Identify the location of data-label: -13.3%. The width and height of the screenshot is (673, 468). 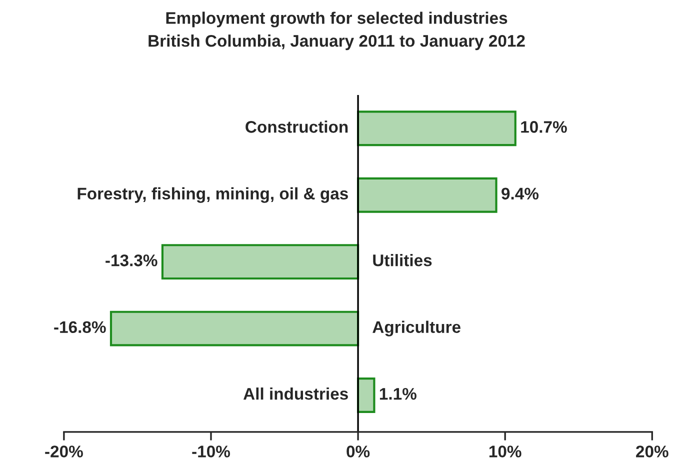
(132, 260).